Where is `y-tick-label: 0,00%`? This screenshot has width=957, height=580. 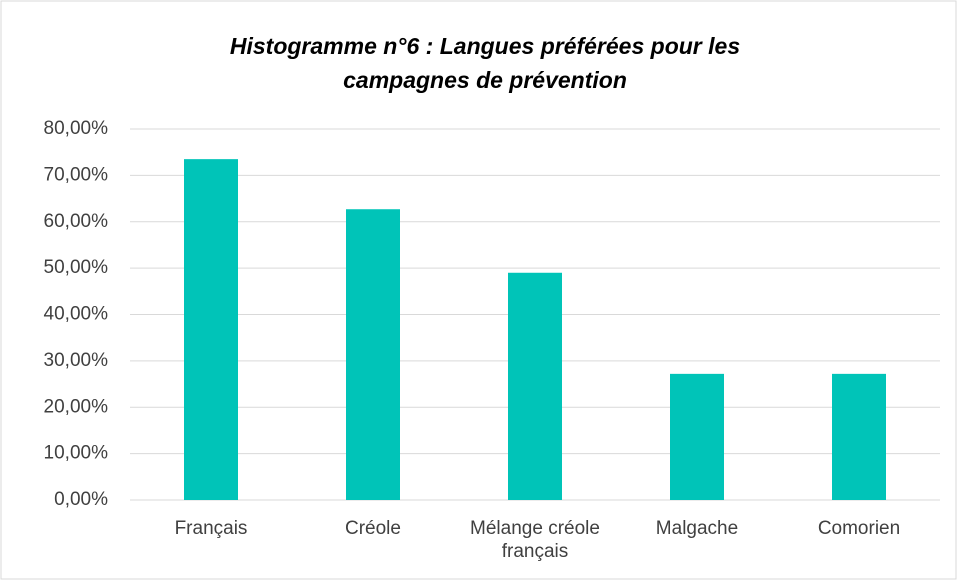
y-tick-label: 0,00% is located at coordinates (81, 499).